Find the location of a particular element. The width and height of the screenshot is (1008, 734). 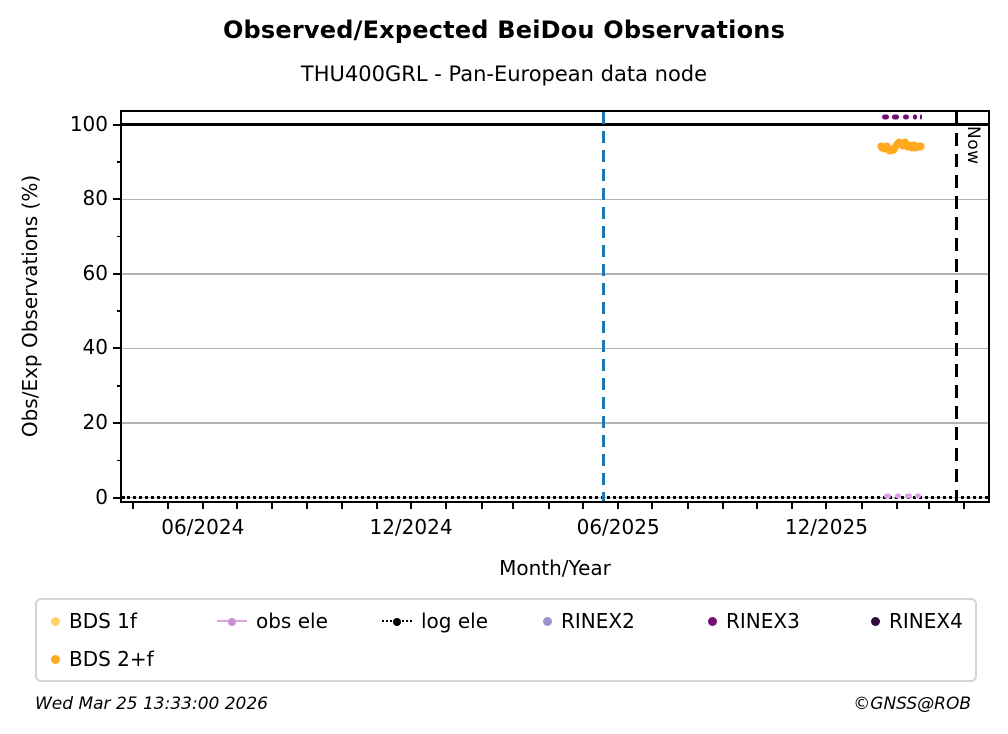

now-label: Now is located at coordinates (973, 145).